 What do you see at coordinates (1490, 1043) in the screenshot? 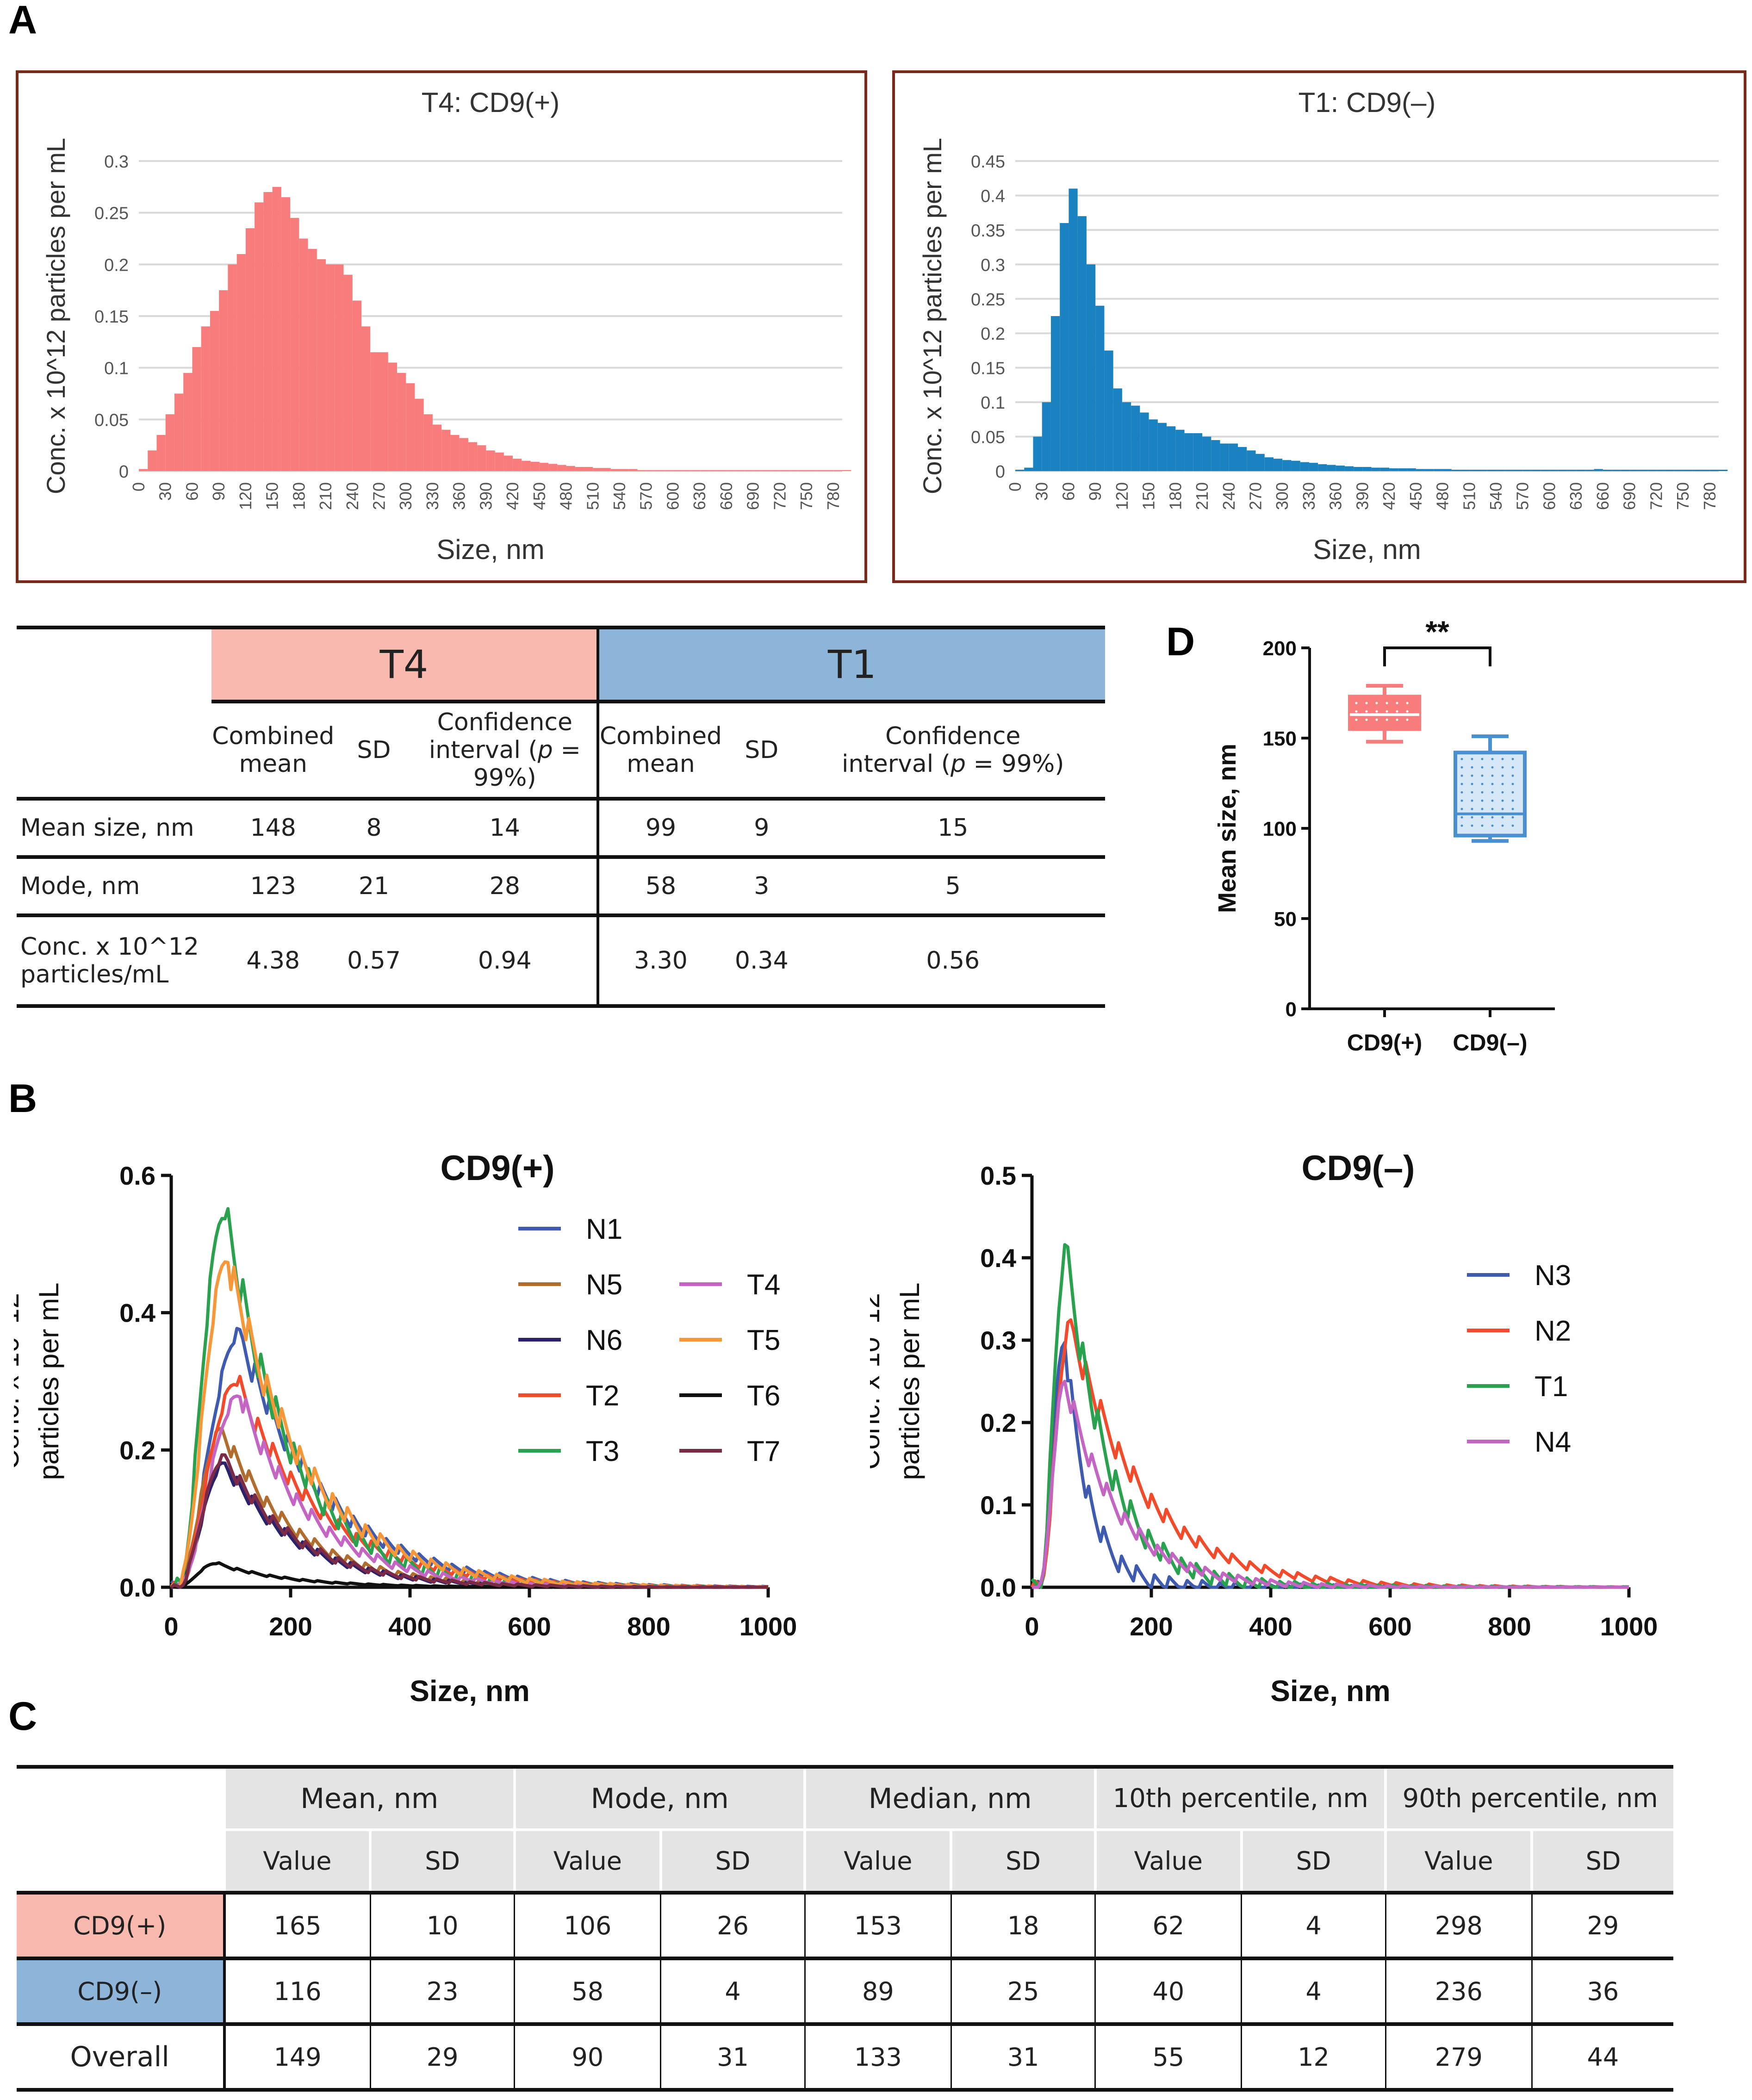
I see `x-tick-label: CD9(–)` at bounding box center [1490, 1043].